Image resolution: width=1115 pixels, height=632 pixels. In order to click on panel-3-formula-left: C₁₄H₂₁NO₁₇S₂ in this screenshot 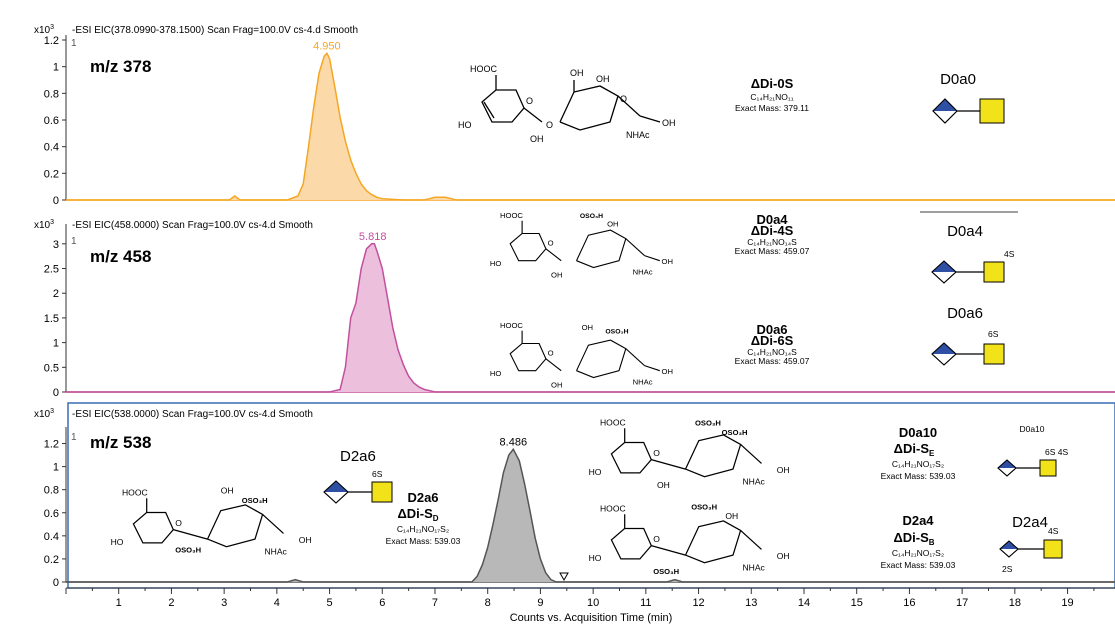, I will do `click(423, 529)`.